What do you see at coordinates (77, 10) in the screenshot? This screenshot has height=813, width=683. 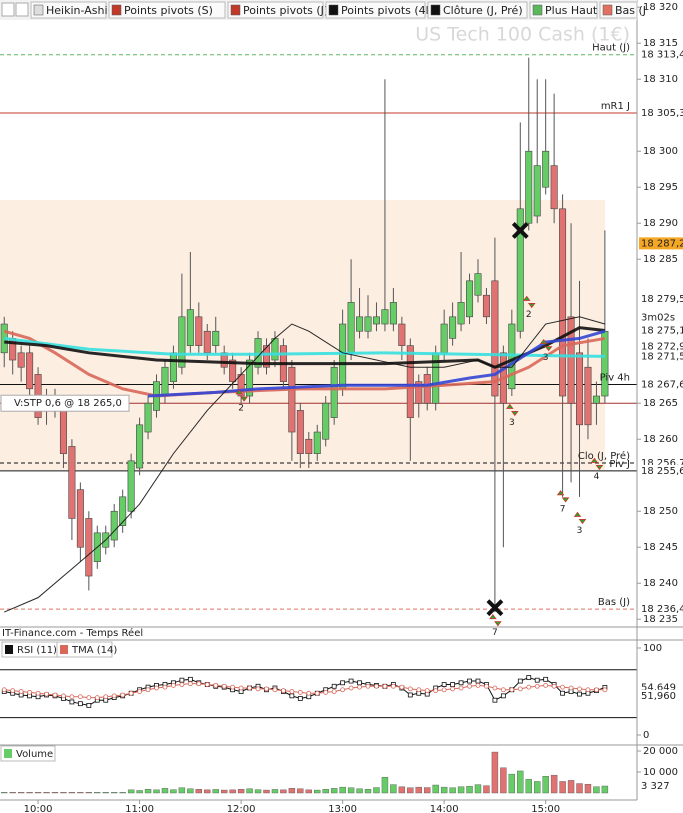 I see `tab-label: Heikin-Ashi` at bounding box center [77, 10].